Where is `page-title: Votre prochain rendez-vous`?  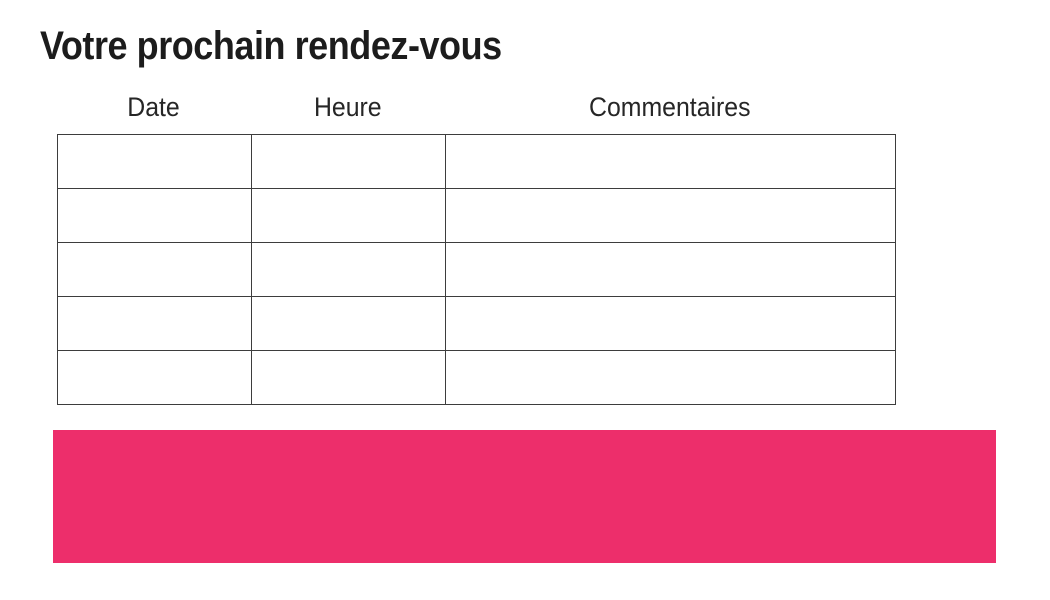 page-title: Votre prochain rendez-vous is located at coordinates (296, 46).